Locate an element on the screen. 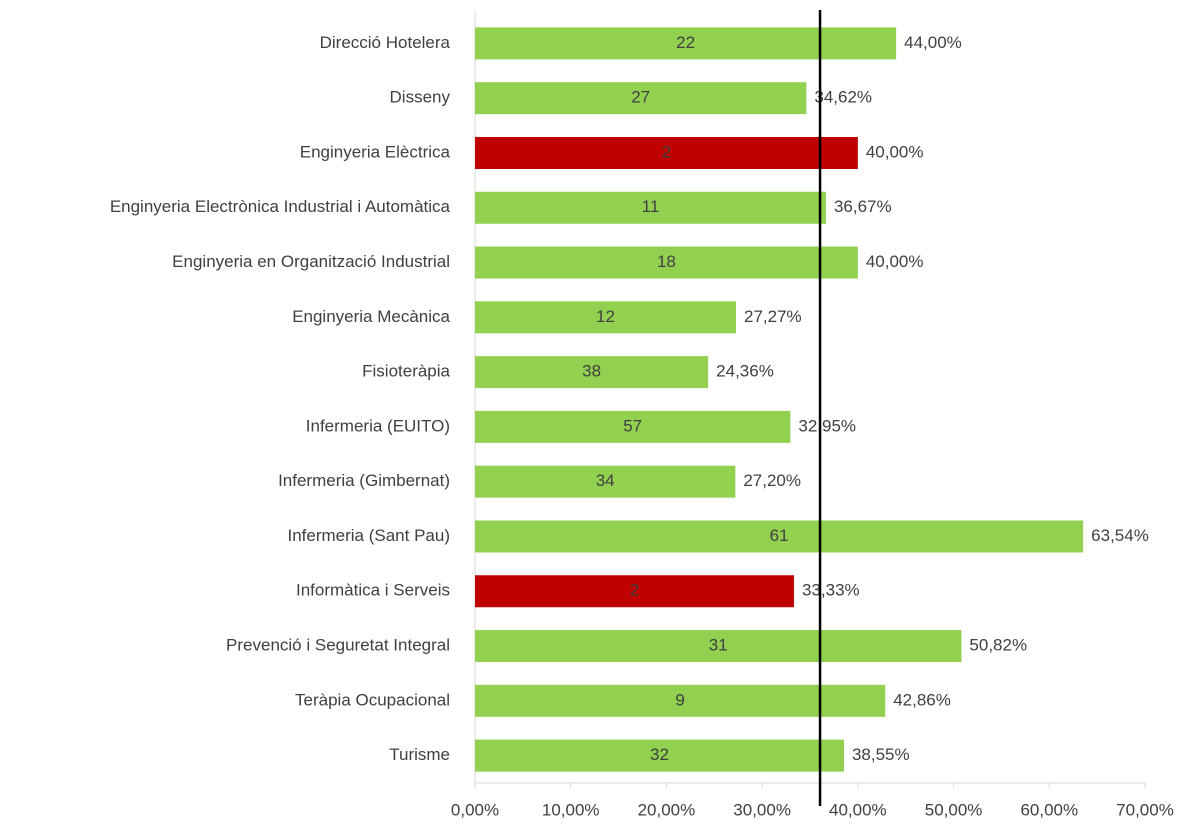 This screenshot has height=828, width=1187. category-label: Enginyeria en Organització Industrial is located at coordinates (311, 261).